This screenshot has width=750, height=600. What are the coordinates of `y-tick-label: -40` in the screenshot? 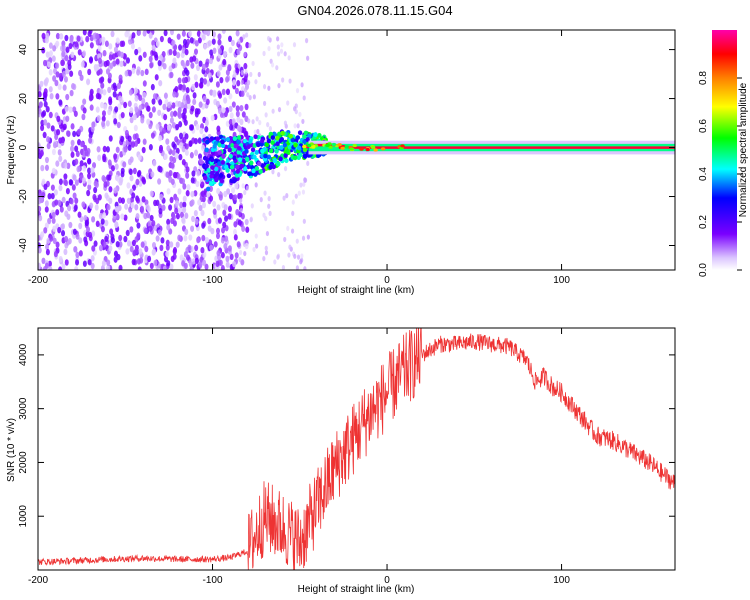 It's located at (23, 245).